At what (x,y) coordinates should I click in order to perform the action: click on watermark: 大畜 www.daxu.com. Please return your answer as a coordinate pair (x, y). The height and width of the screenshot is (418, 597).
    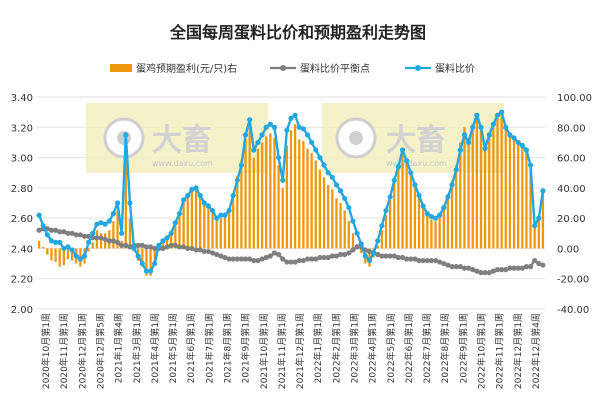
    Looking at the image, I should click on (177, 138).